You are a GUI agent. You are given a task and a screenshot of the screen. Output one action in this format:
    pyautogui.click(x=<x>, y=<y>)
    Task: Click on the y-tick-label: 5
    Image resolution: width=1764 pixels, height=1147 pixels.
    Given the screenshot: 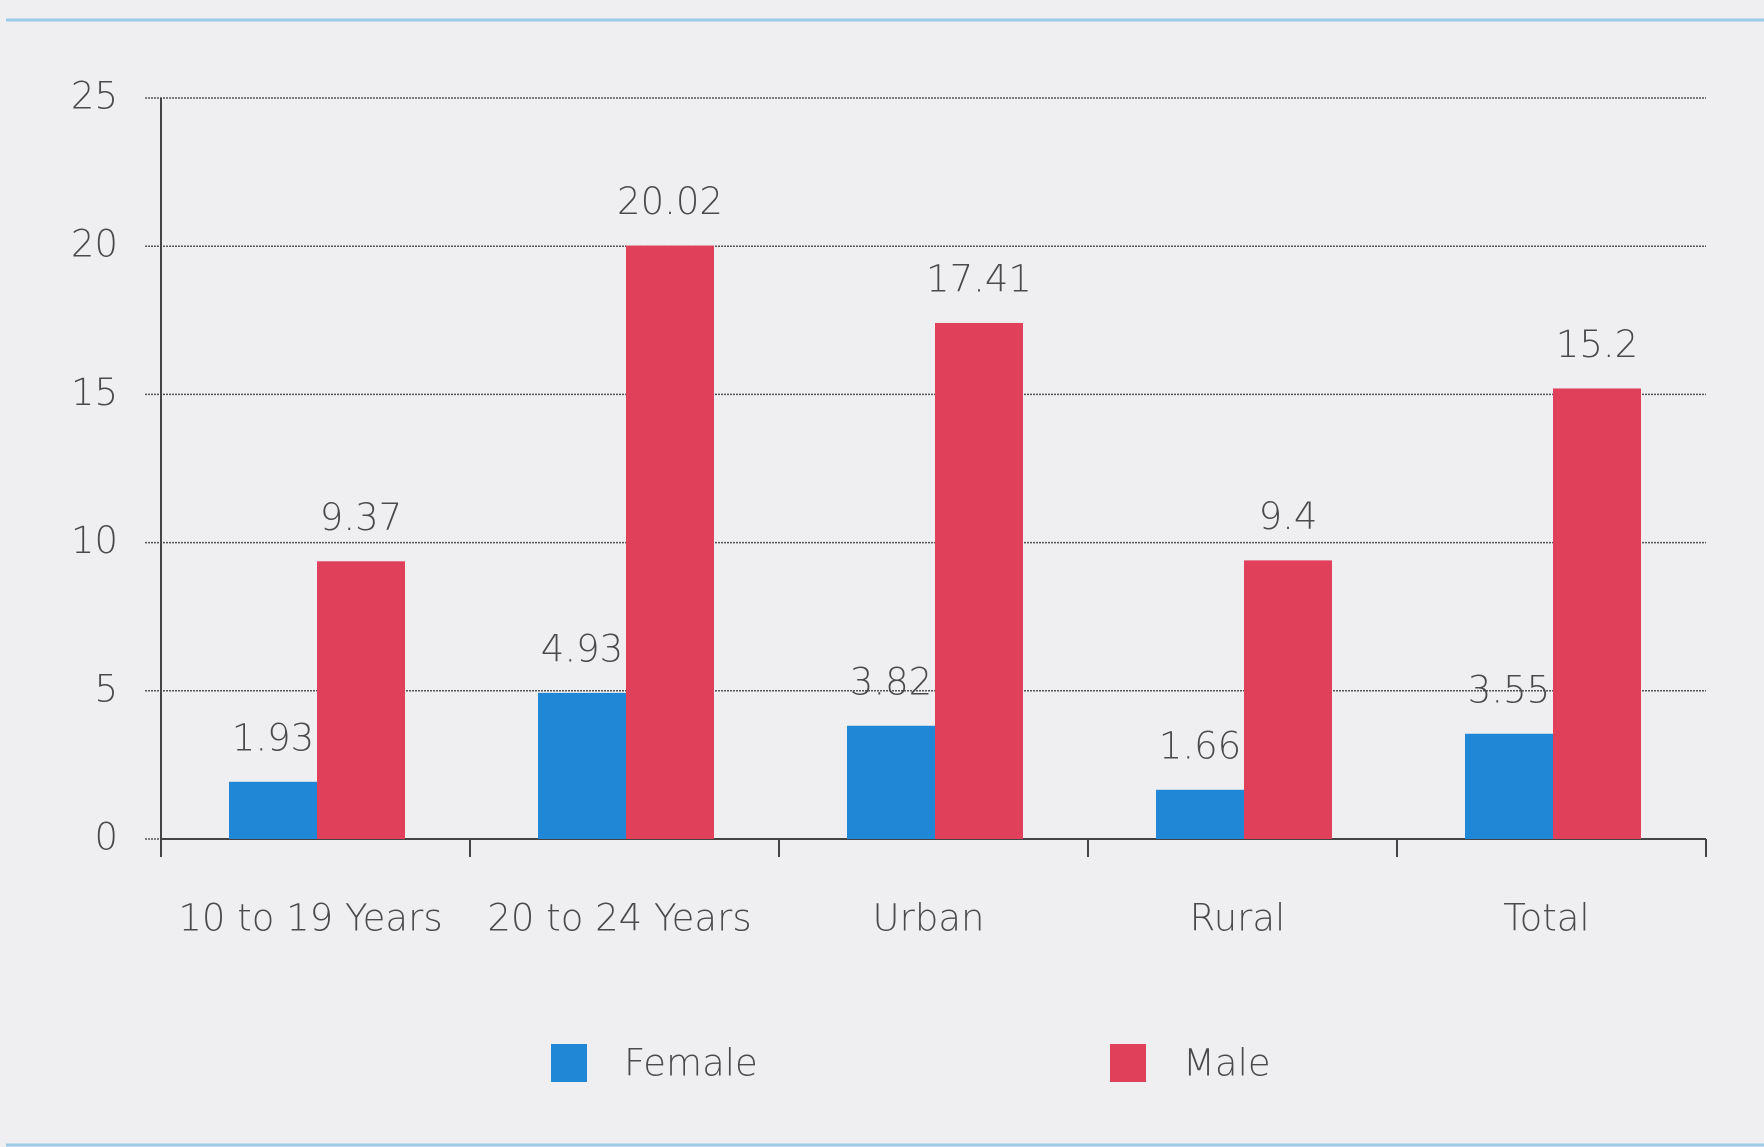 What is the action you would take?
    pyautogui.click(x=106, y=688)
    